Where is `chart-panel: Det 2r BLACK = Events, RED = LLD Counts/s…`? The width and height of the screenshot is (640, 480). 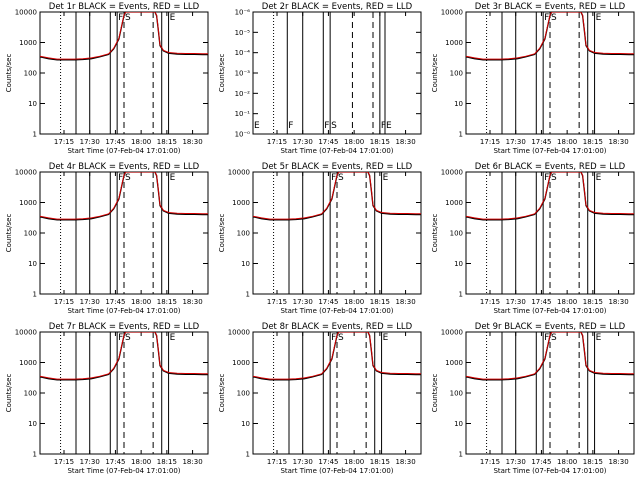 chart-panel: Det 2r BLACK = Events, RED = LLD Counts/s… is located at coordinates (320, 78).